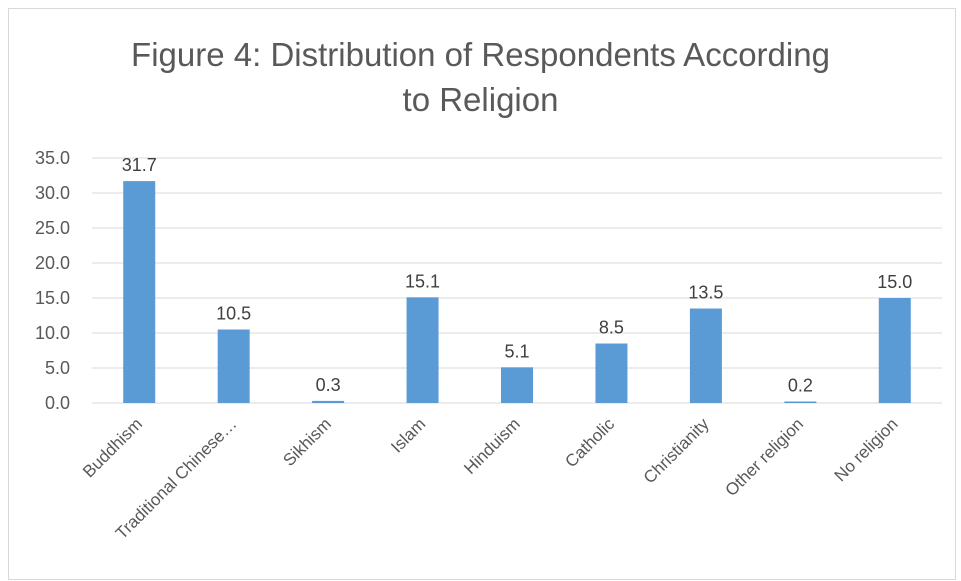 The image size is (961, 581). Describe the element at coordinates (480, 99) in the screenshot. I see `chart-title-line-2: to Religion` at that location.